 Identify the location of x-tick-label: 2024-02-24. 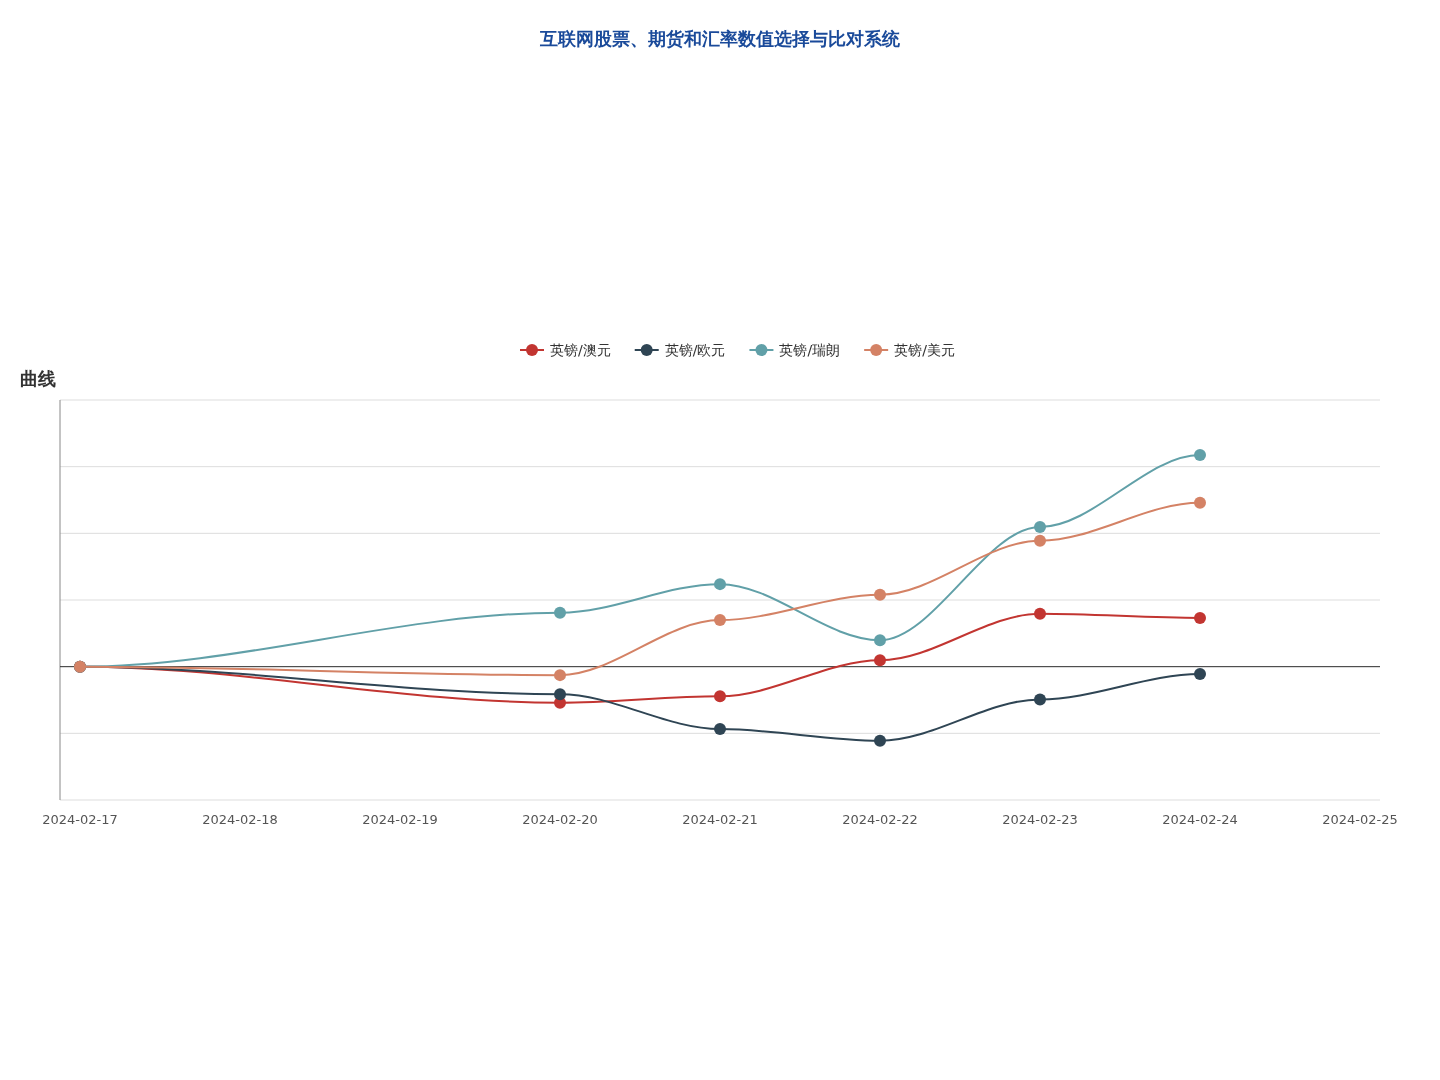
(1200, 819).